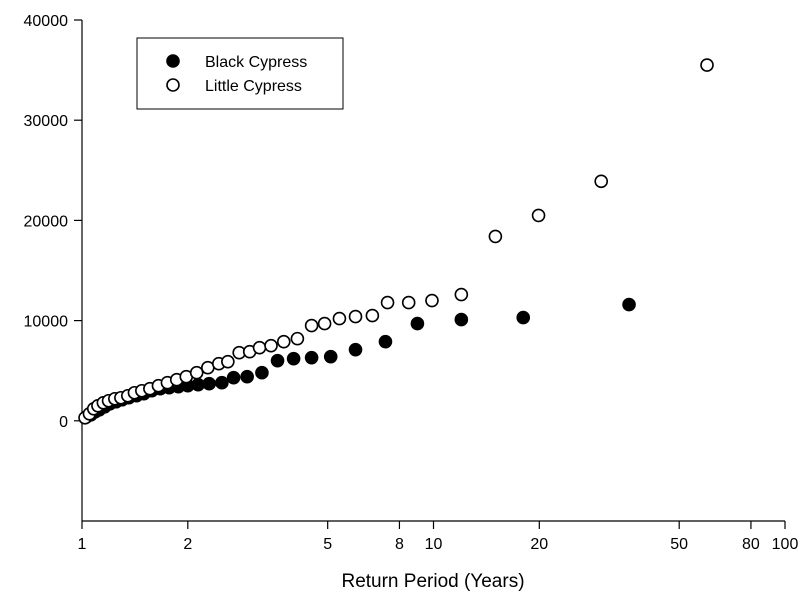  I want to click on x-tick-label: 5, so click(327, 544).